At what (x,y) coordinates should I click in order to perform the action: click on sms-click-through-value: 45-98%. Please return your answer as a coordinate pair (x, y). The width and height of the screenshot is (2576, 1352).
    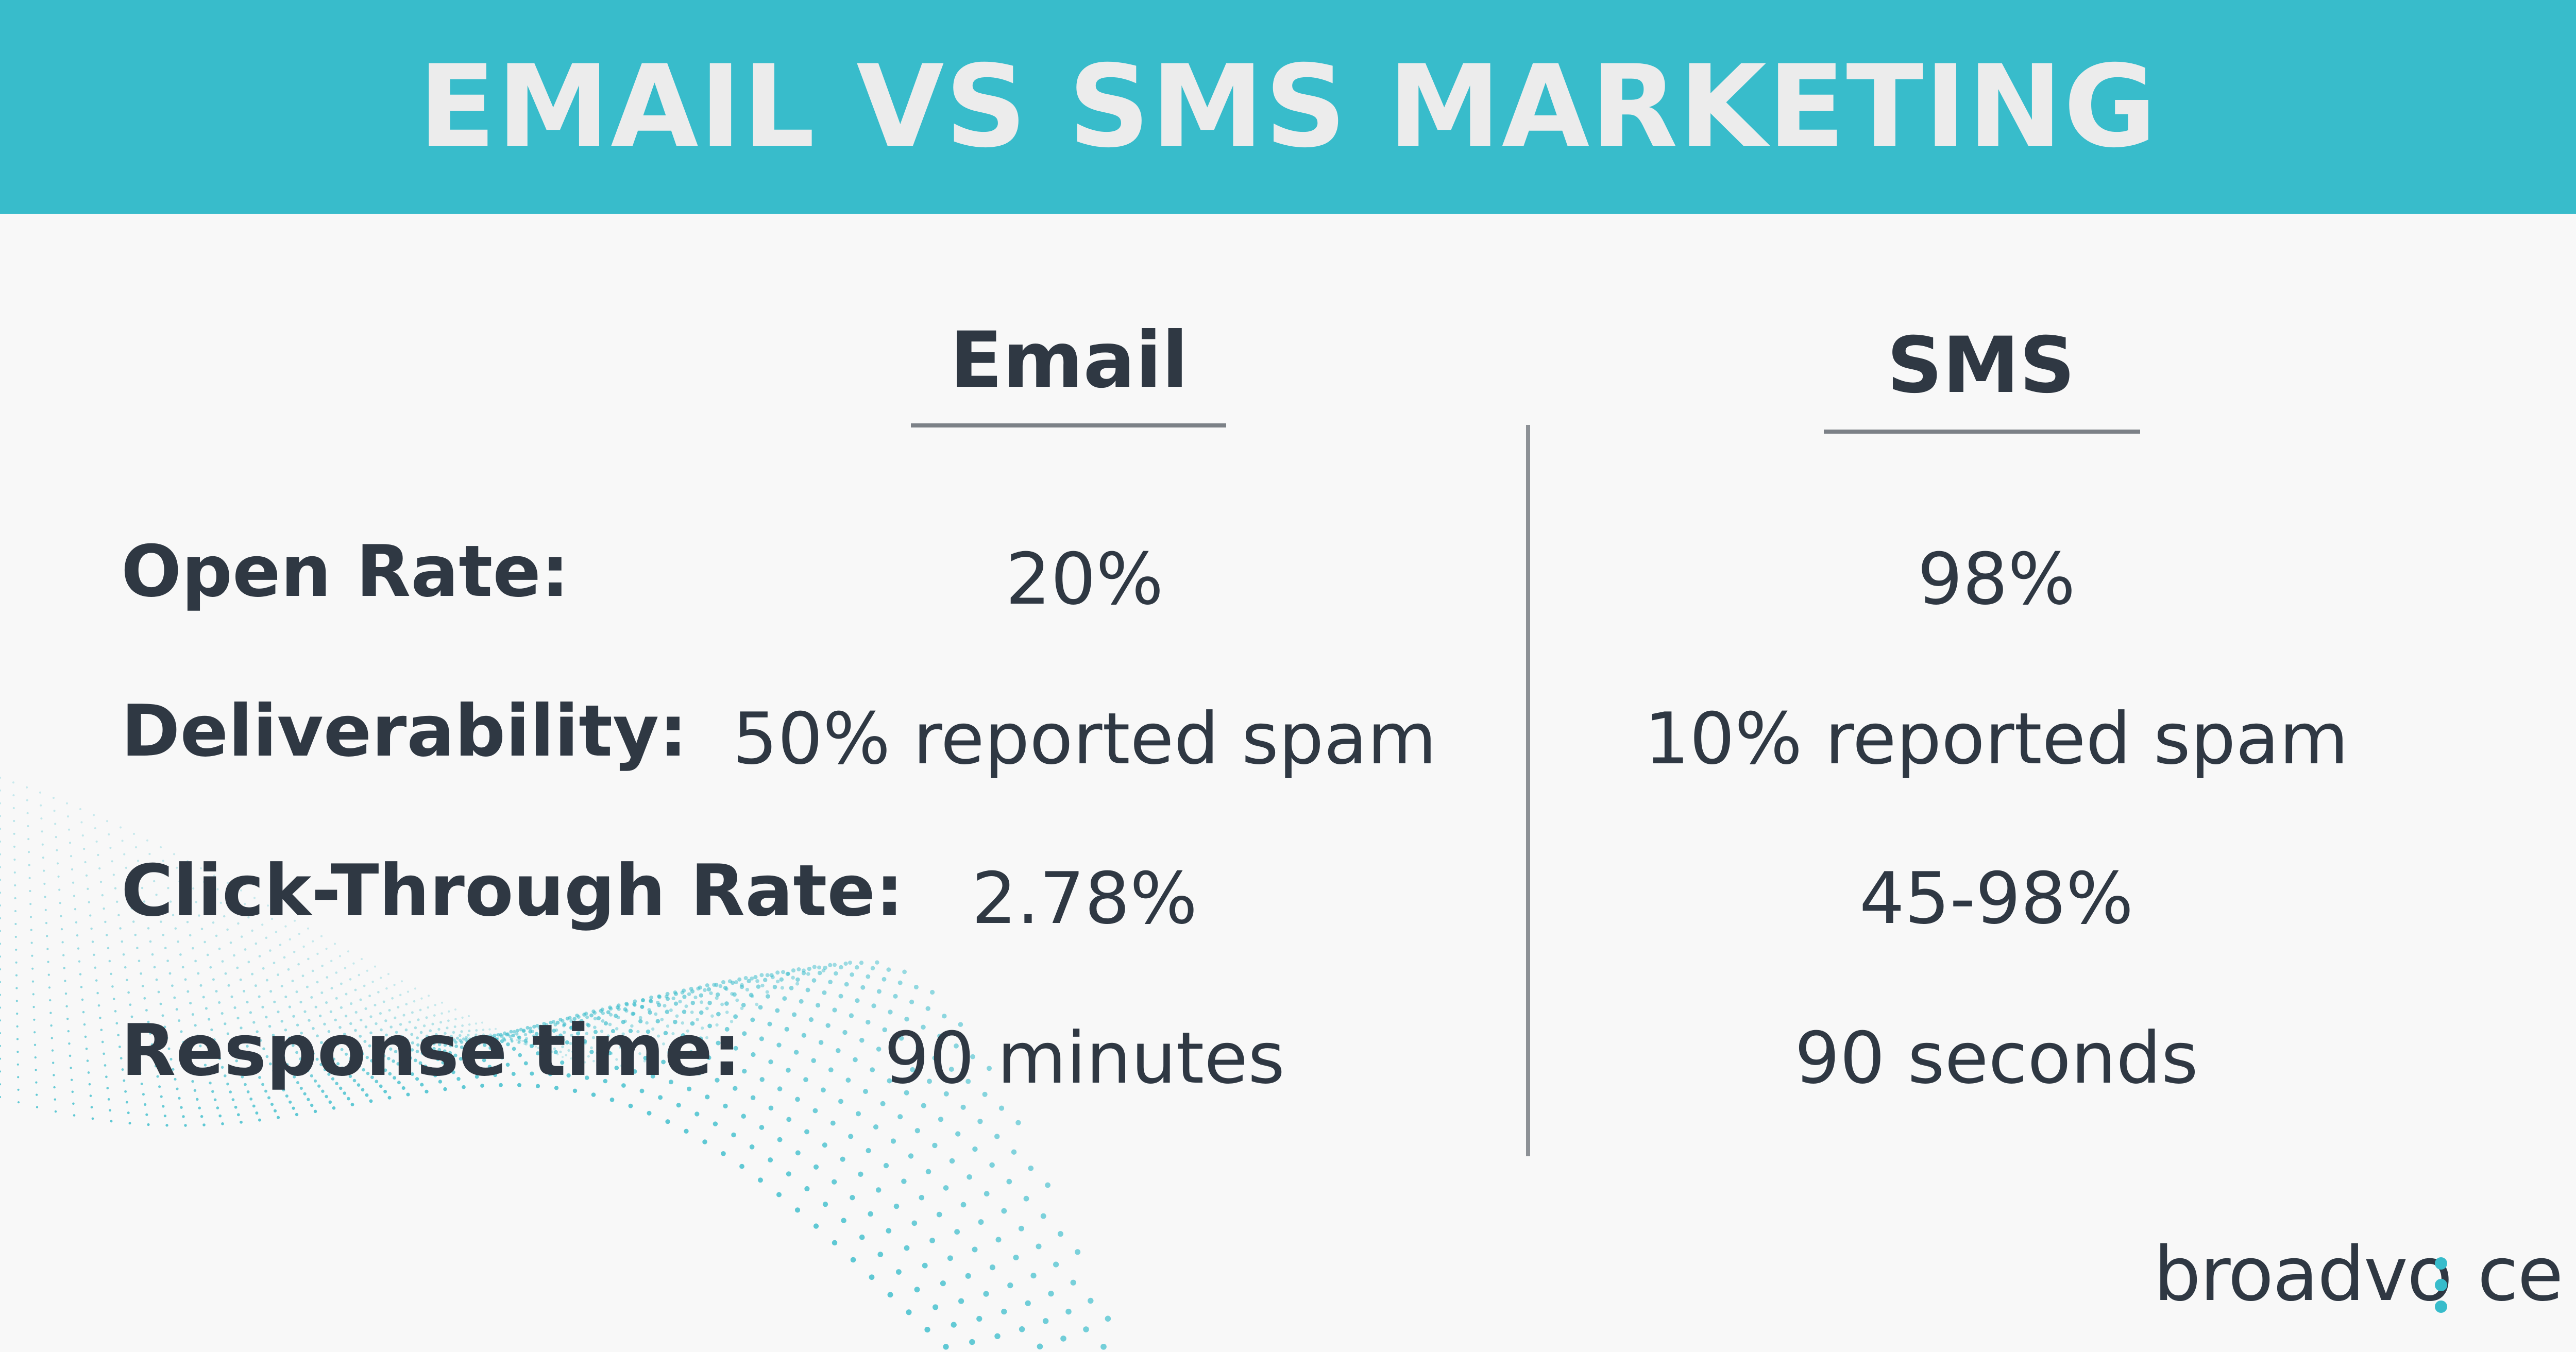
    Looking at the image, I should click on (1996, 898).